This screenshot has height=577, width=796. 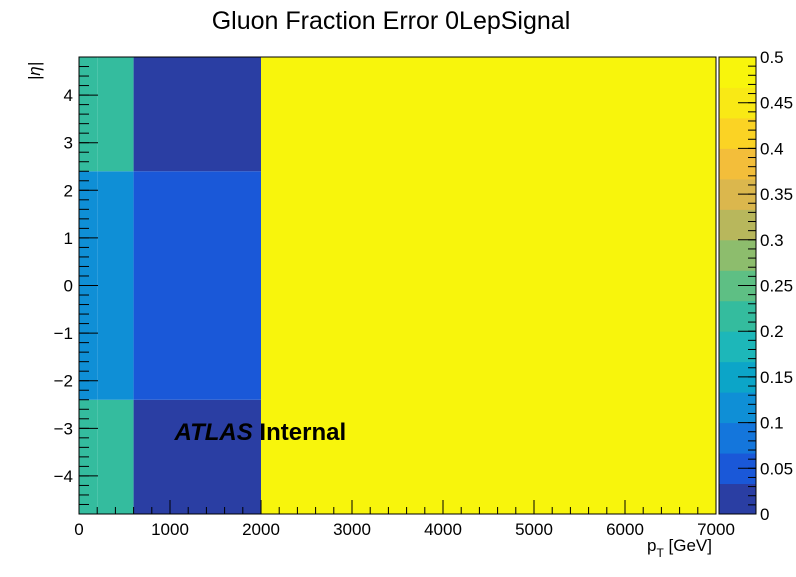 I want to click on x-tick-label: 6000, so click(x=625, y=529).